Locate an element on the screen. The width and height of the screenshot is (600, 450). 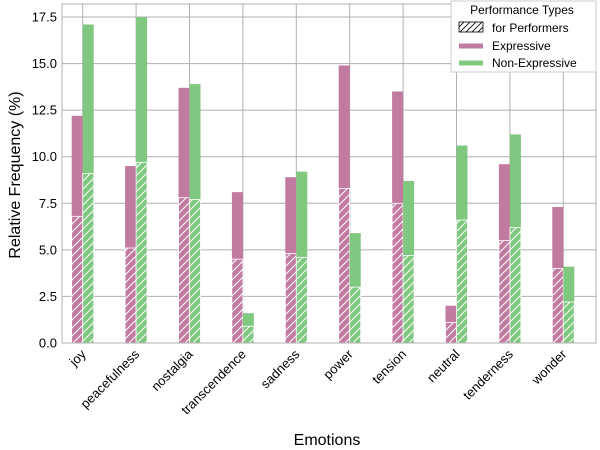
x-tick-label: neutral is located at coordinates (443, 365).